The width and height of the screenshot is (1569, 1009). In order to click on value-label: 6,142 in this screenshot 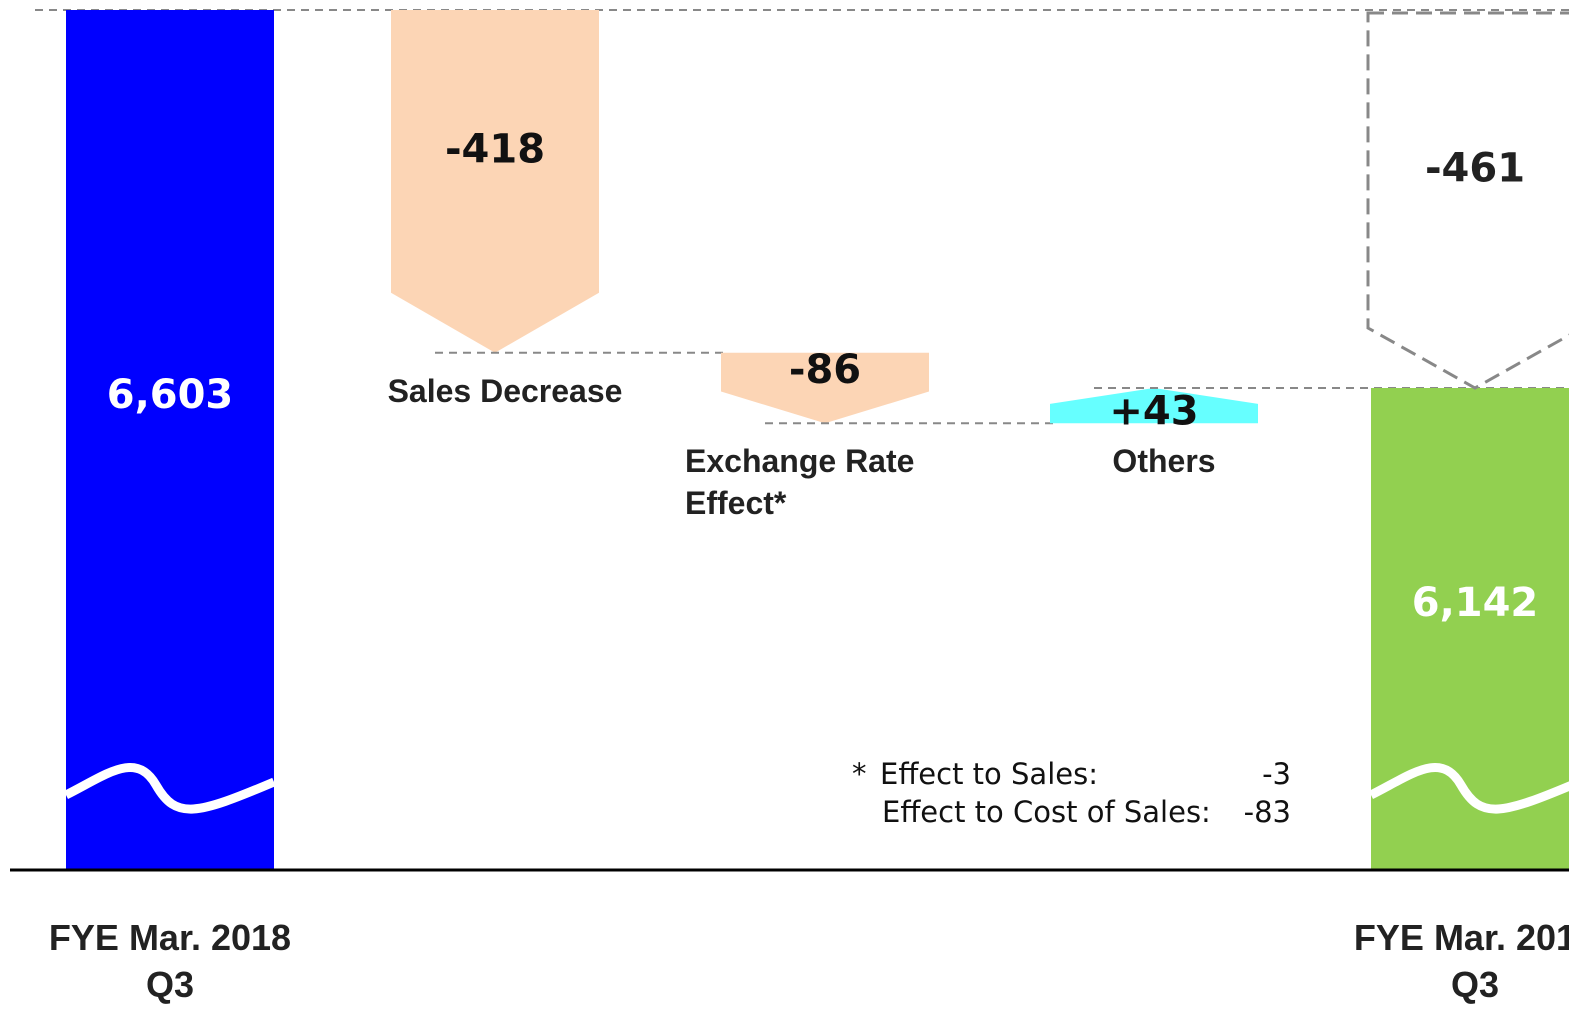, I will do `click(1475, 603)`.